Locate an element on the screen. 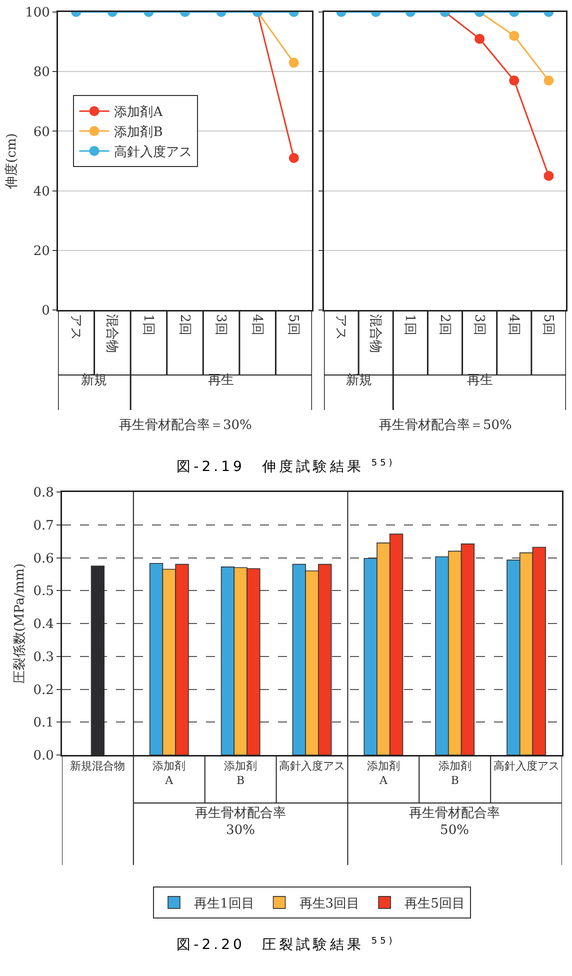  legend-label: 再生3回目 is located at coordinates (329, 904).